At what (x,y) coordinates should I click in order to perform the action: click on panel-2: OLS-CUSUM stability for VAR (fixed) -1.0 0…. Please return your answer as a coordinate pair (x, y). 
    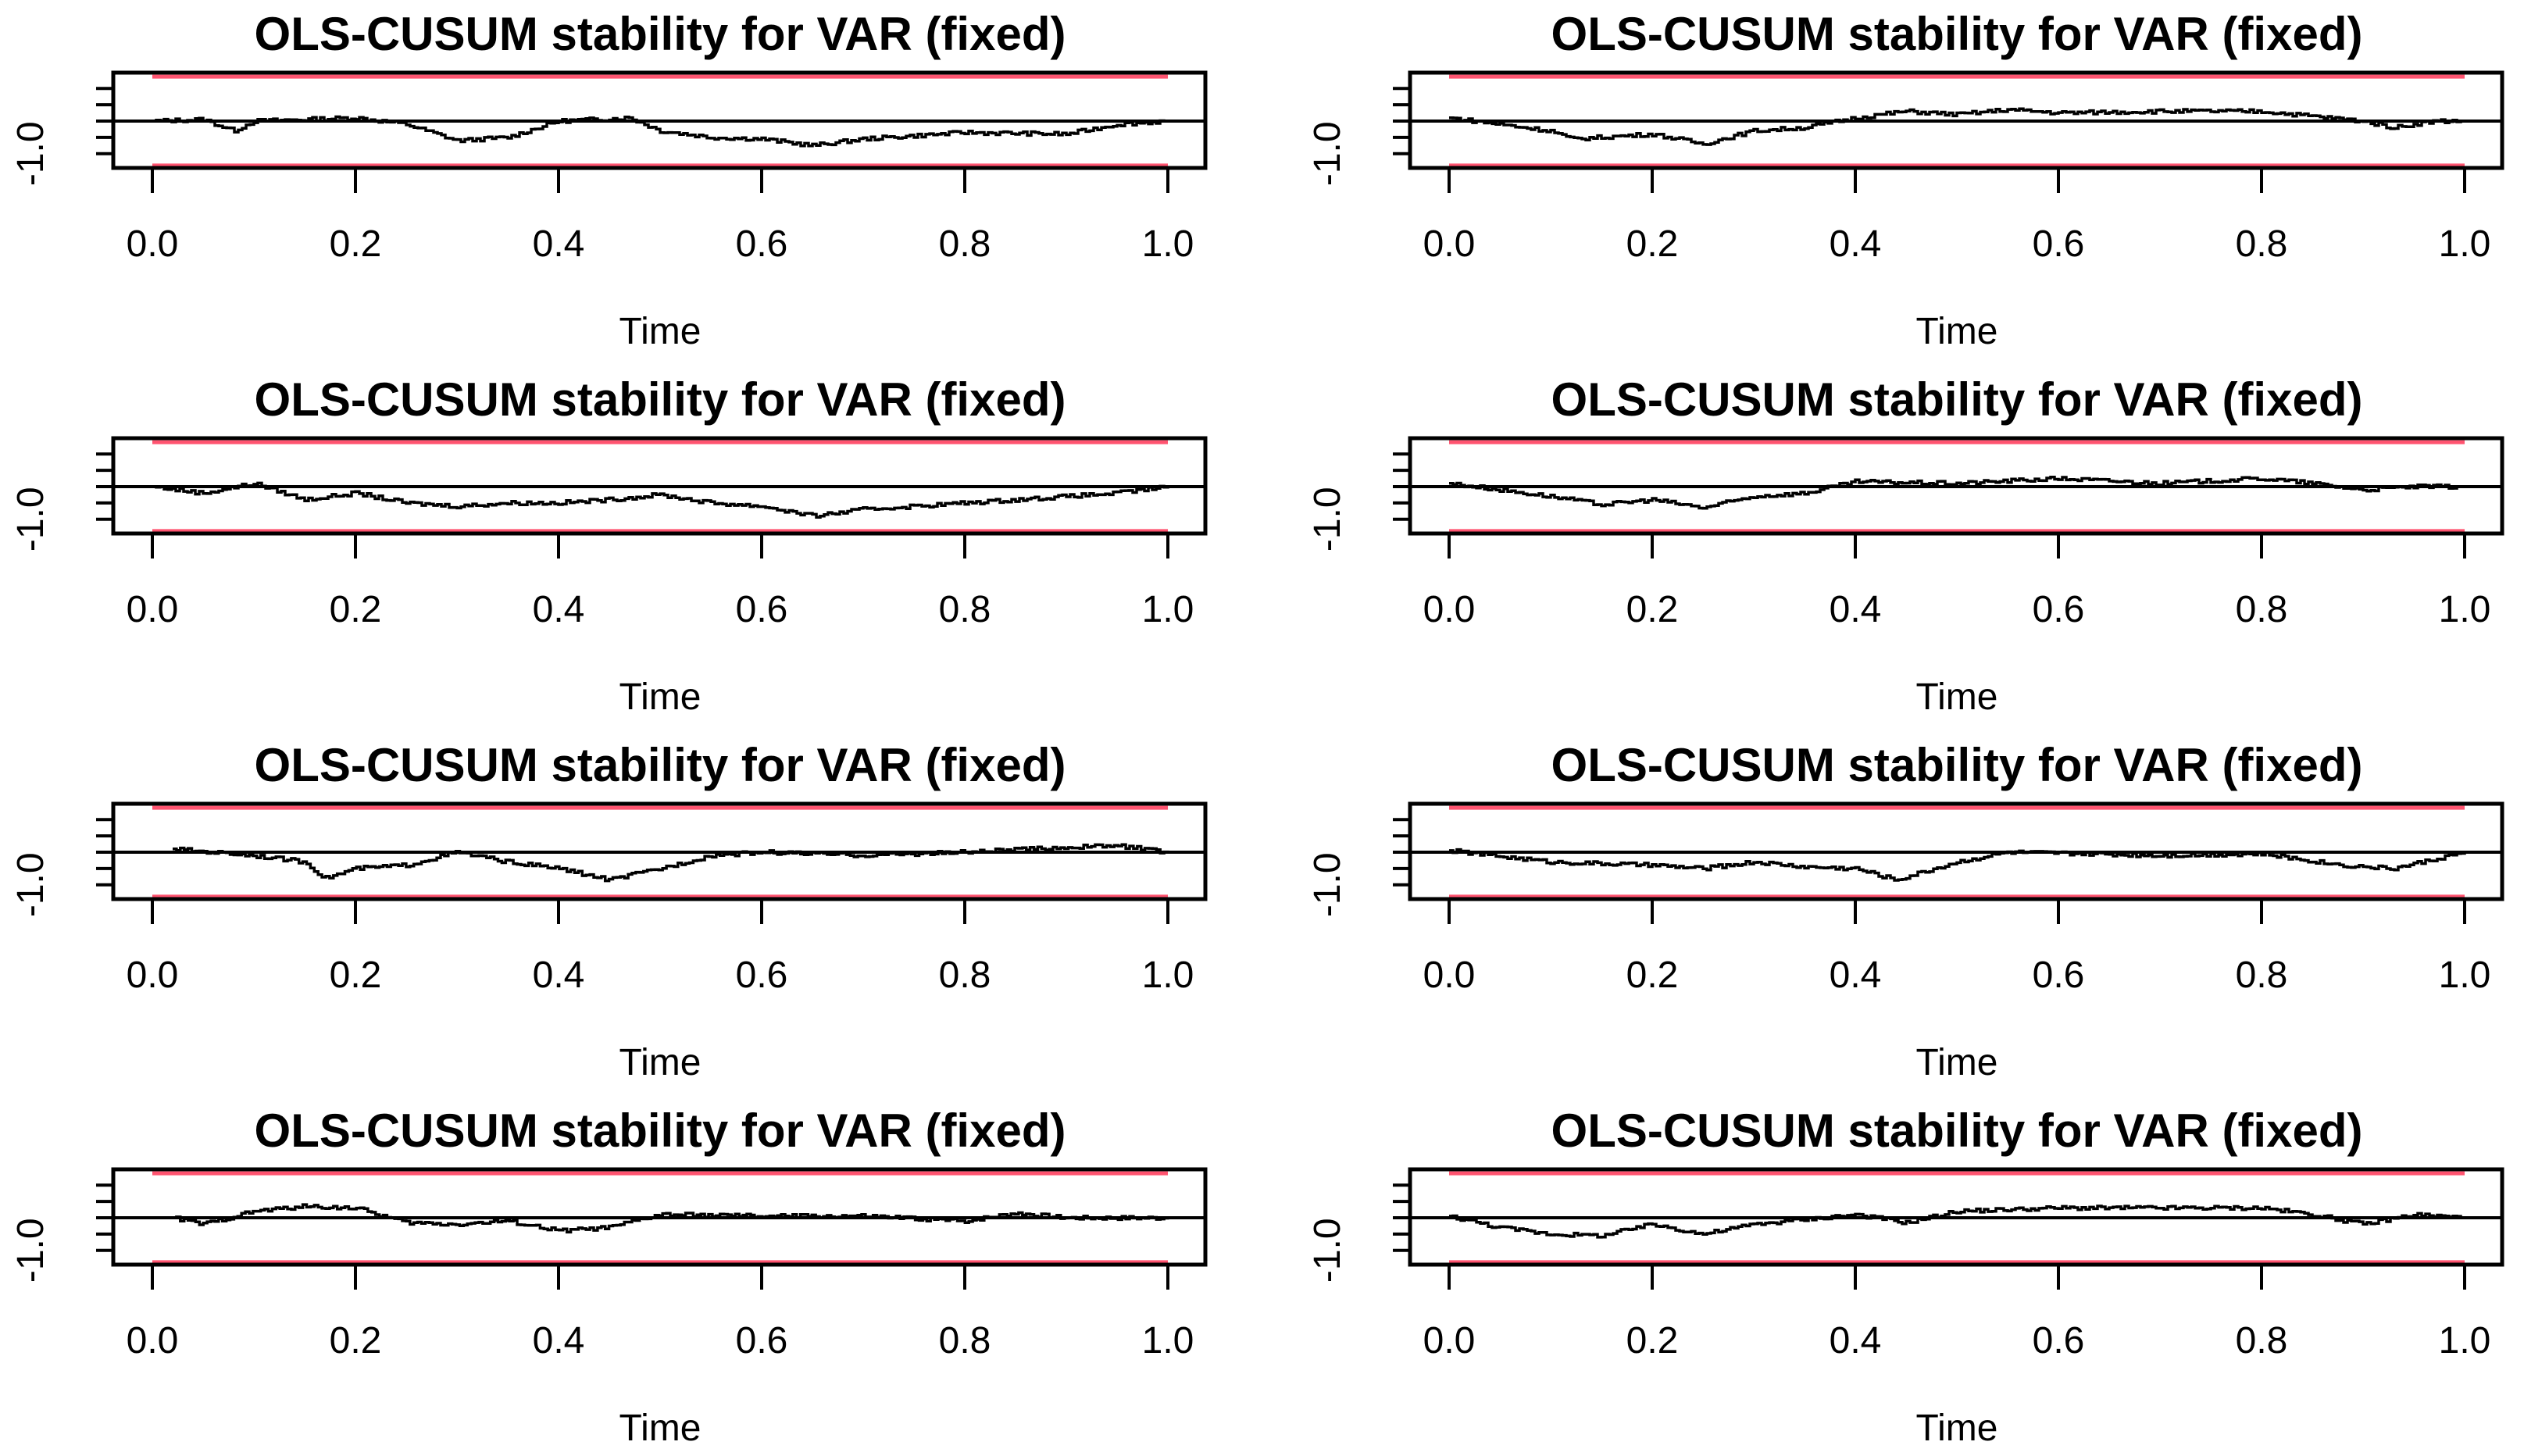
    Looking at the image, I should click on (1905, 180).